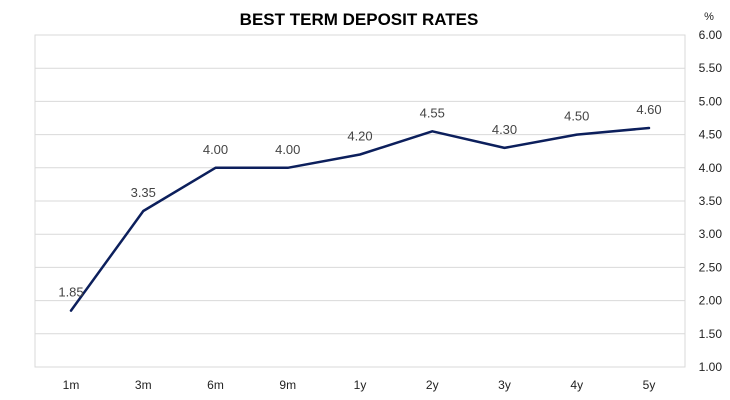 Image resolution: width=730 pixels, height=400 pixels. I want to click on x-tick-label: 6m, so click(215, 385).